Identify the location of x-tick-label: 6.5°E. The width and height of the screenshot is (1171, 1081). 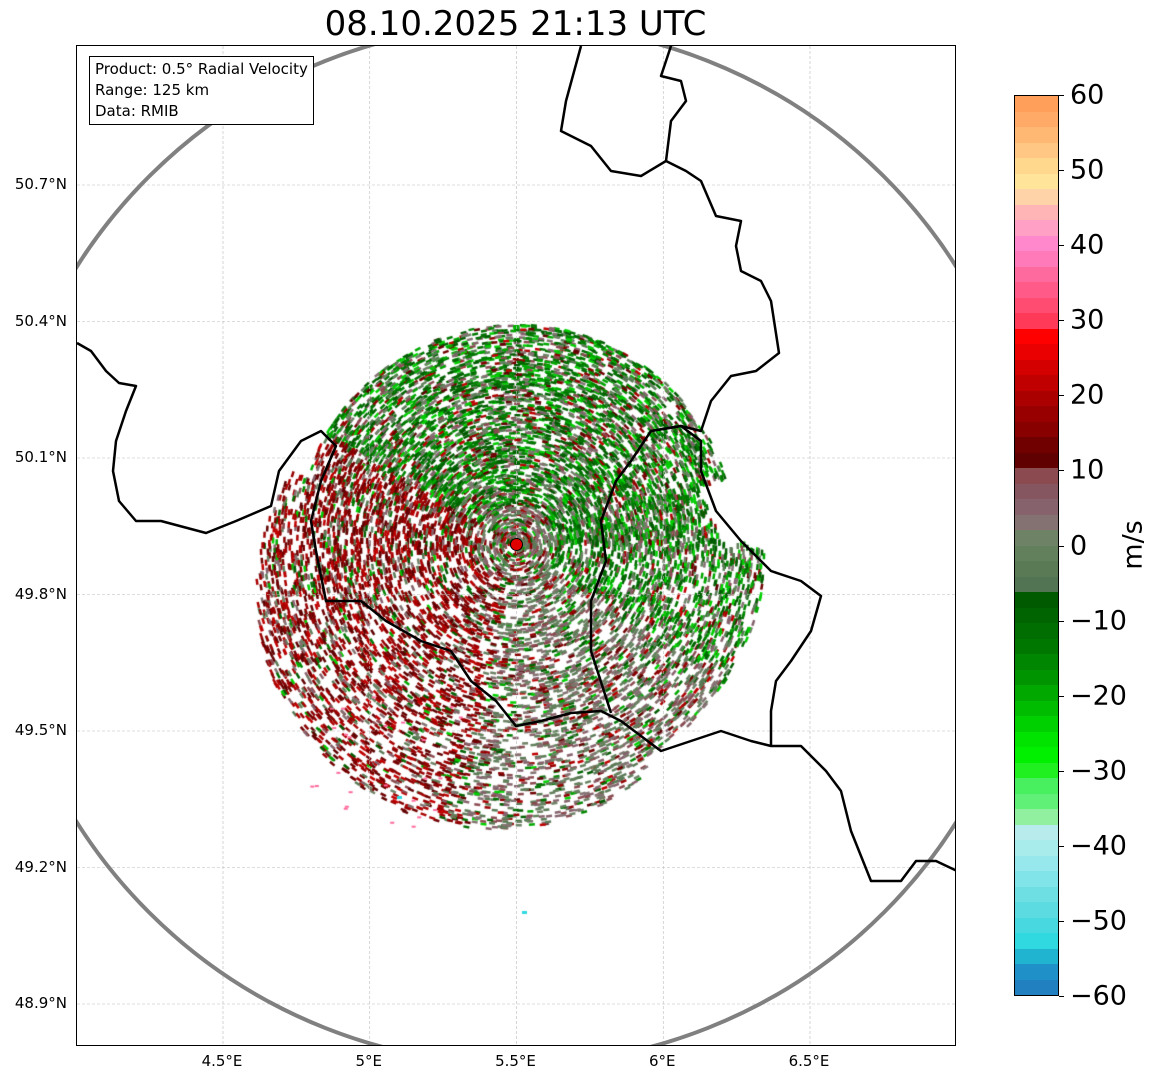
(809, 1061).